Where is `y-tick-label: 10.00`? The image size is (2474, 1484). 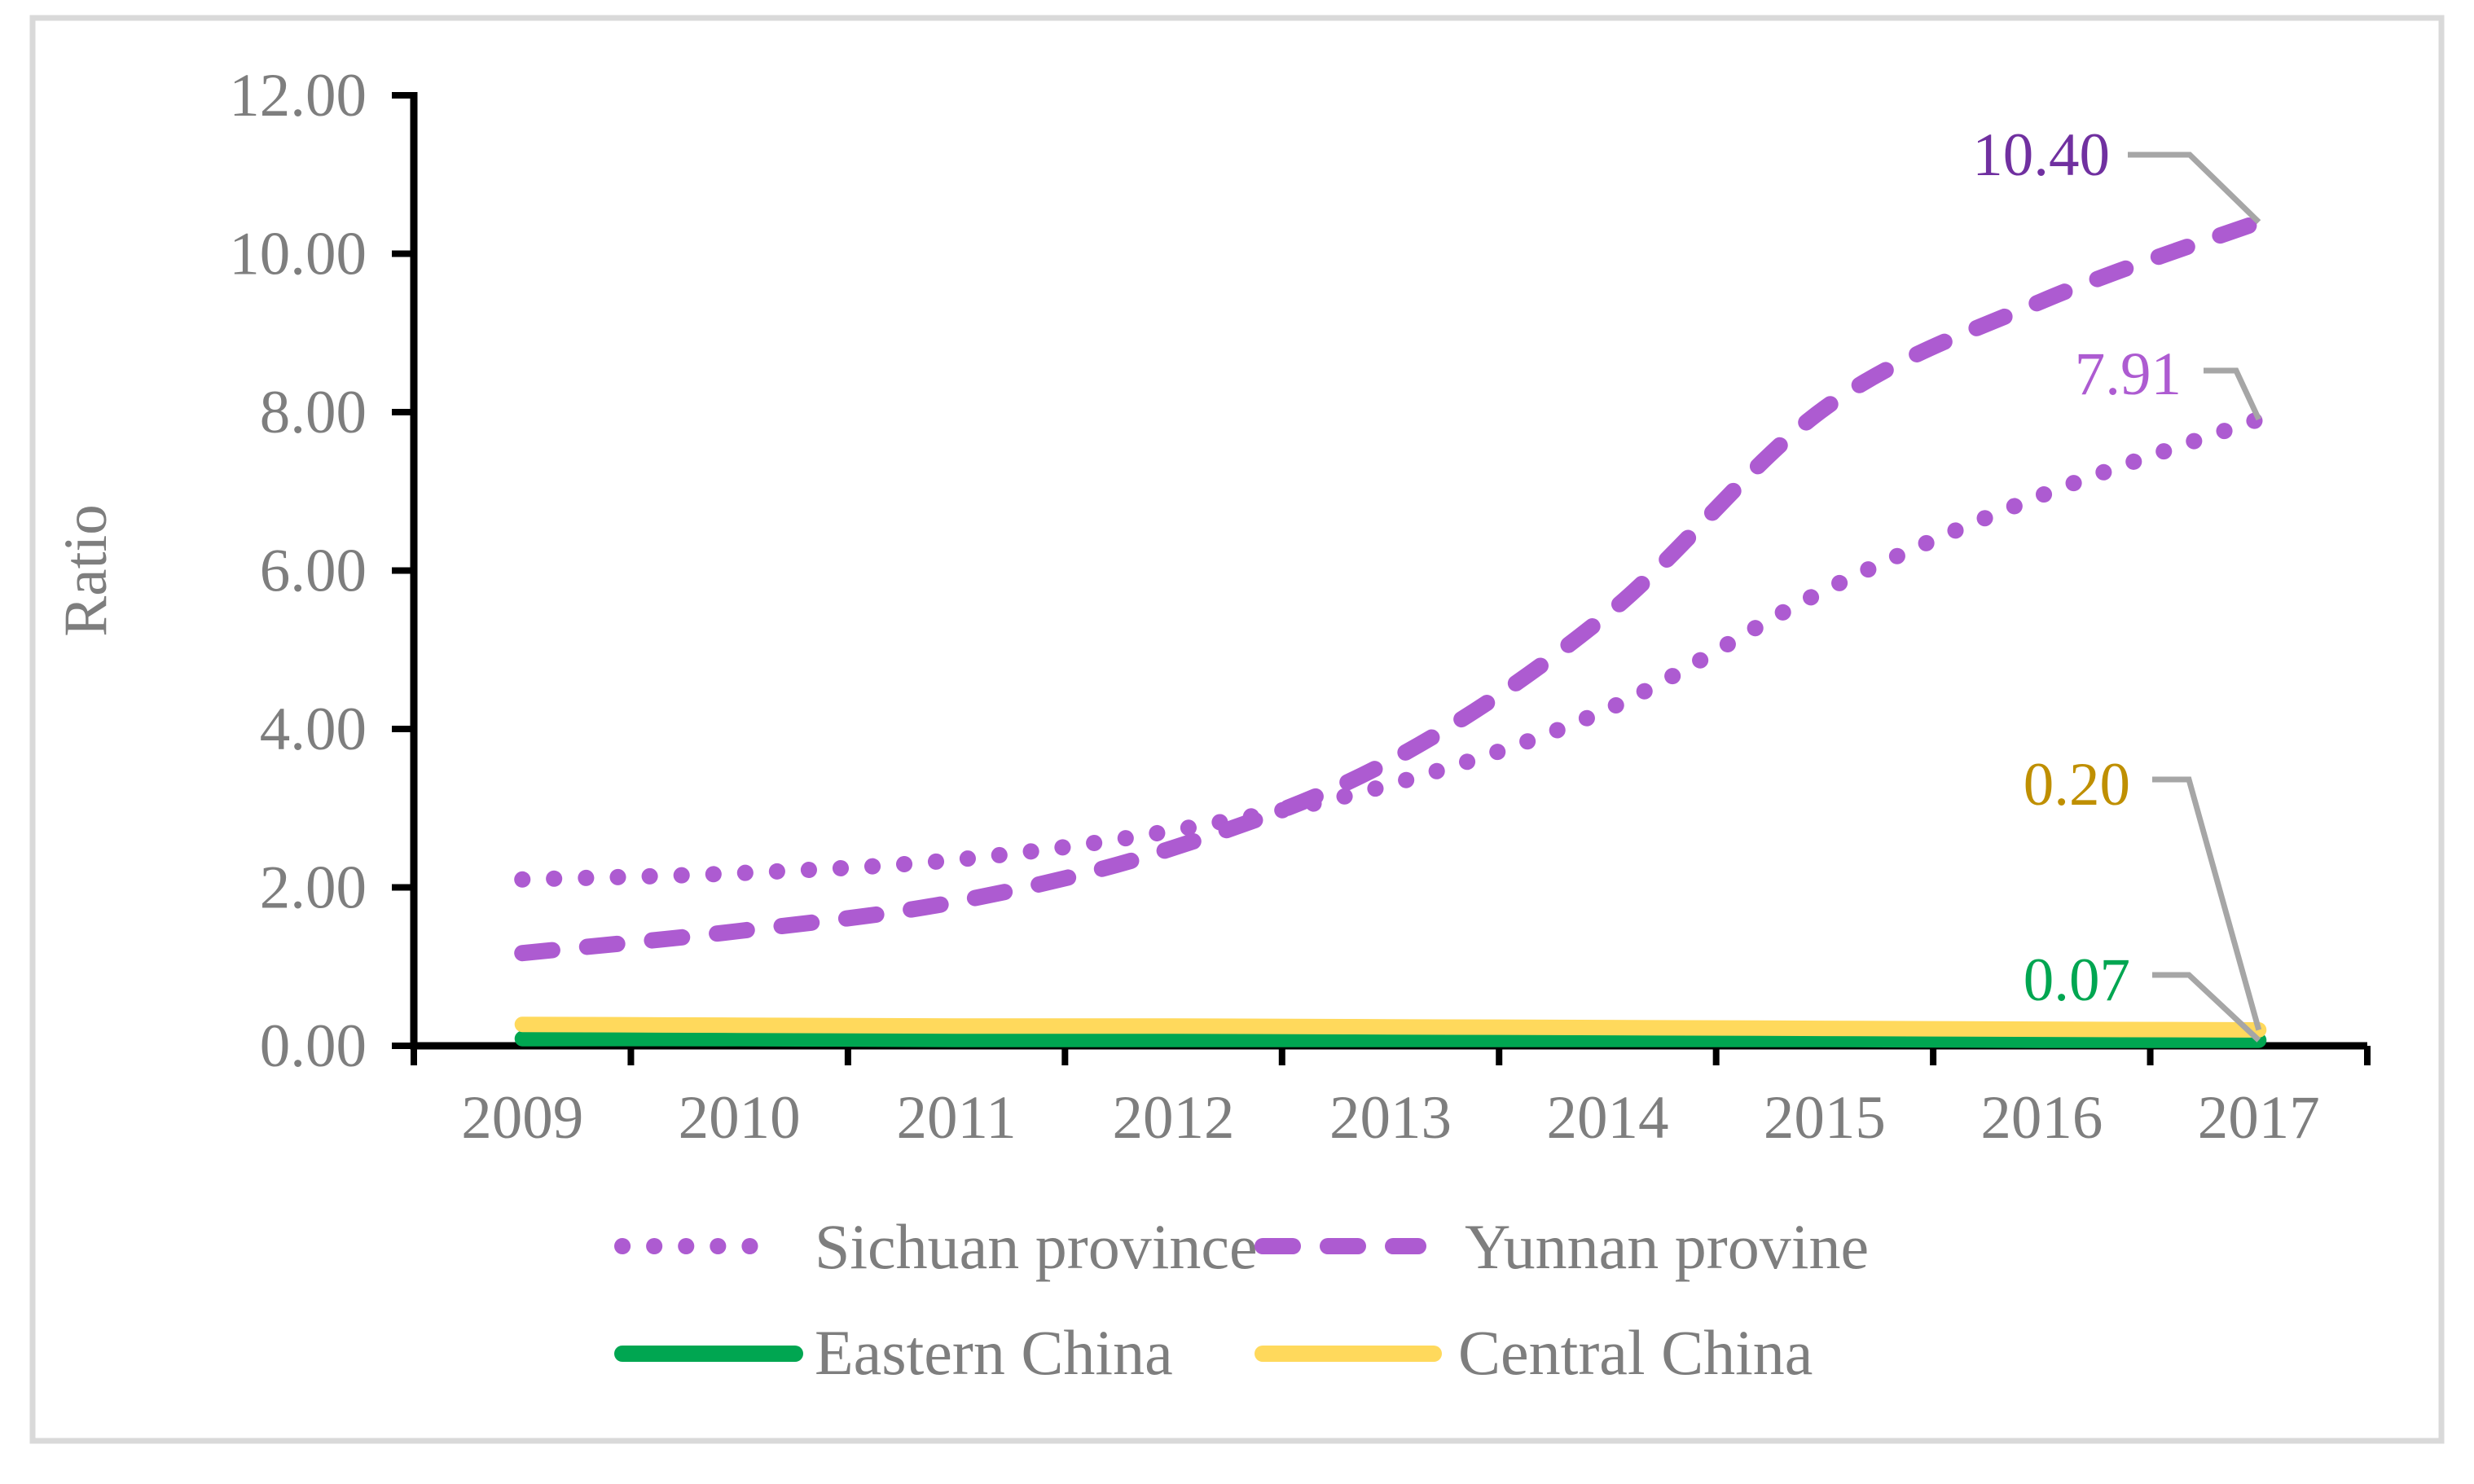
y-tick-label: 10.00 is located at coordinates (298, 254).